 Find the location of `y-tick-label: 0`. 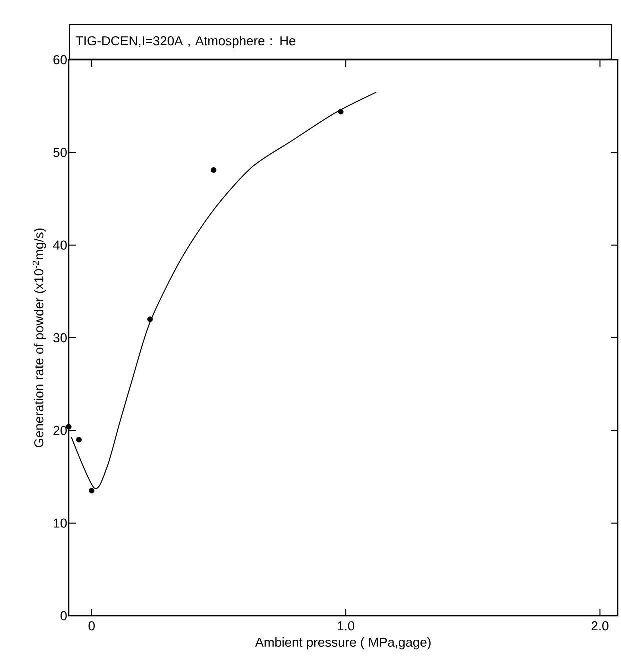

y-tick-label: 0 is located at coordinates (63, 616).